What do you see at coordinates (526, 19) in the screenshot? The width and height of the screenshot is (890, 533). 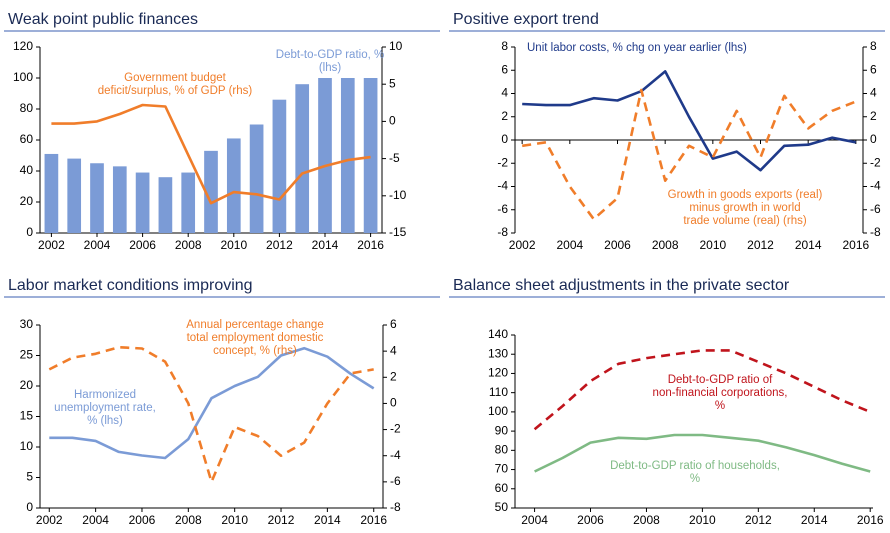 I see `chart-title: Positive export trend` at bounding box center [526, 19].